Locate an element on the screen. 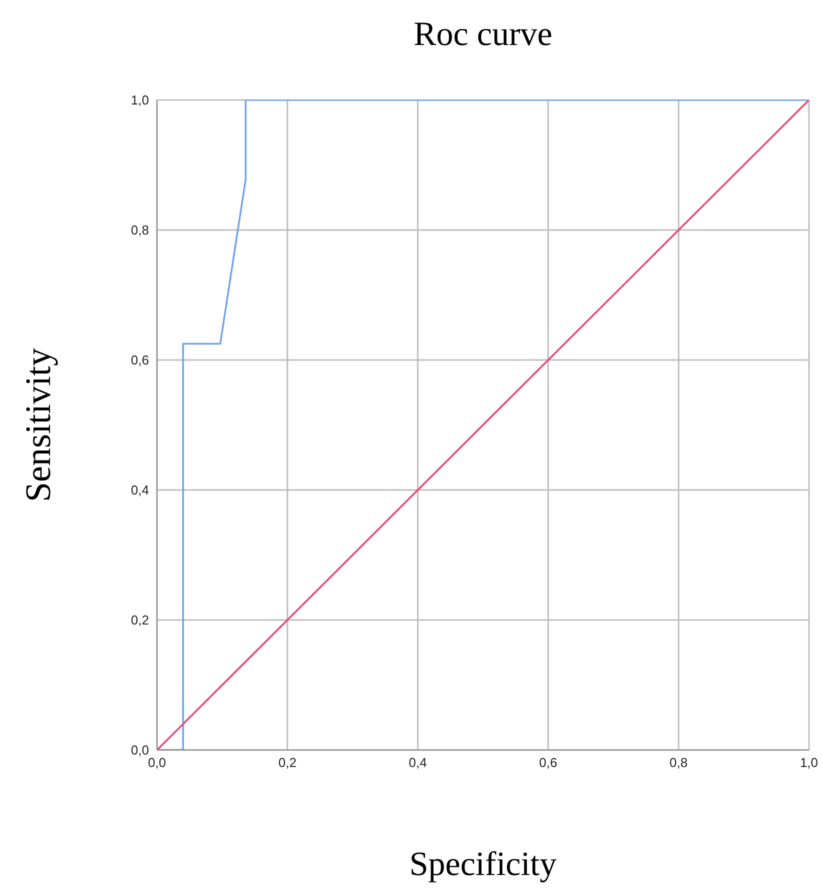 Image resolution: width=823 pixels, height=888 pixels. x-tick-label: 0,4 is located at coordinates (417, 762).